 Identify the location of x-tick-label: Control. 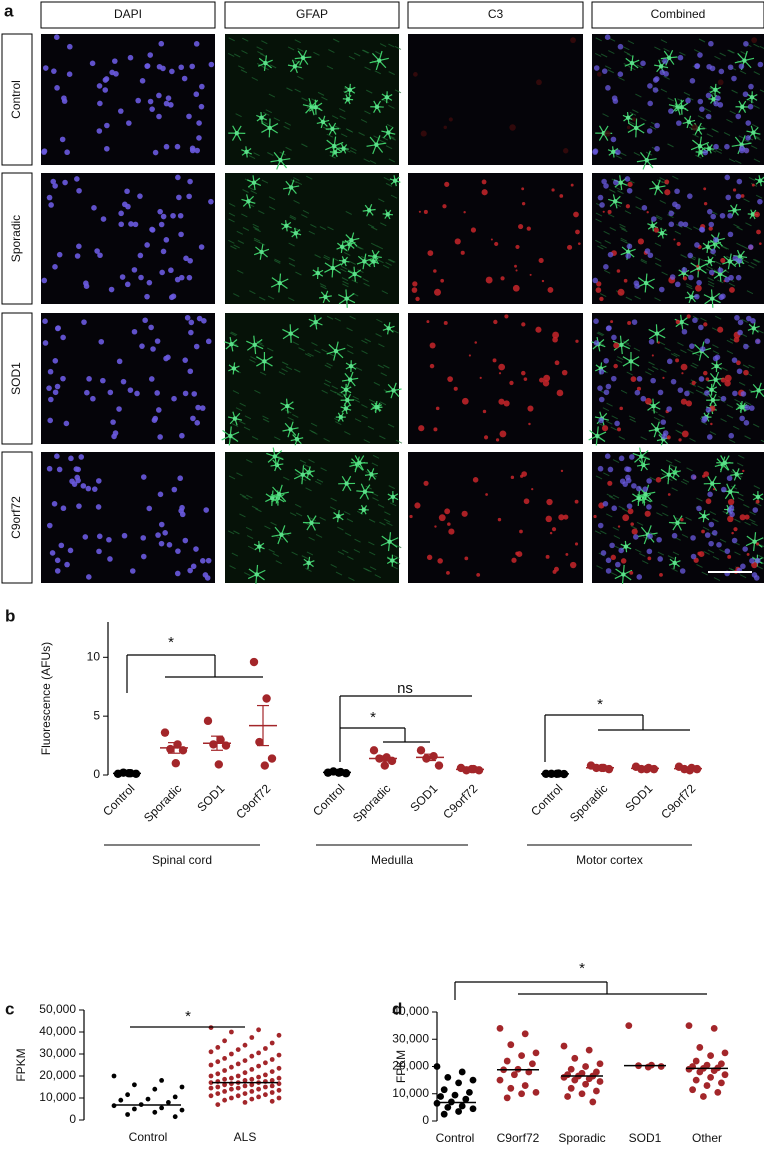
(118, 799).